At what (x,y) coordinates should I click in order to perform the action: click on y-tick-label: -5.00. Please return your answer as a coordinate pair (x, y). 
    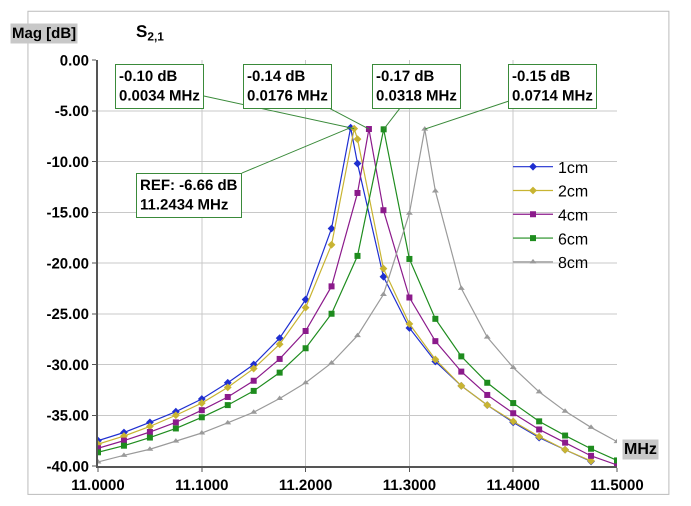
    Looking at the image, I should click on (71, 111).